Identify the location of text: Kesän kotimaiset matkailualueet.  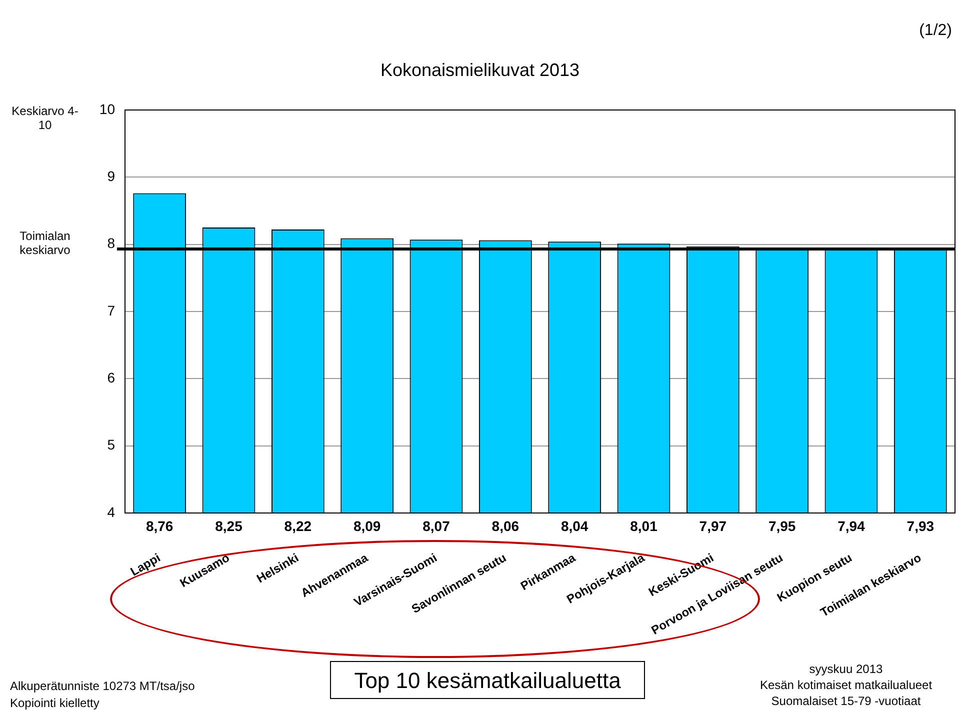
(846, 685).